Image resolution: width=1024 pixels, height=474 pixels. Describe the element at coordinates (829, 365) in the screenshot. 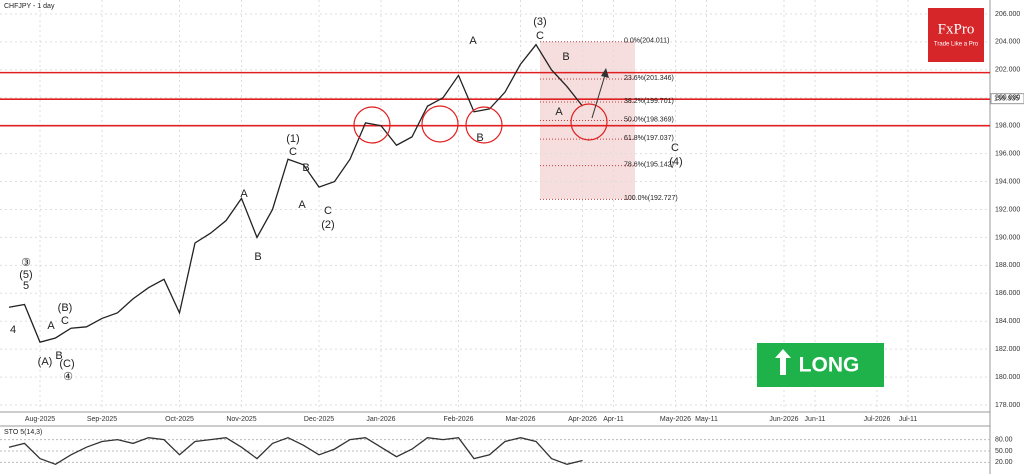

I see `signal-label: LONG` at that location.